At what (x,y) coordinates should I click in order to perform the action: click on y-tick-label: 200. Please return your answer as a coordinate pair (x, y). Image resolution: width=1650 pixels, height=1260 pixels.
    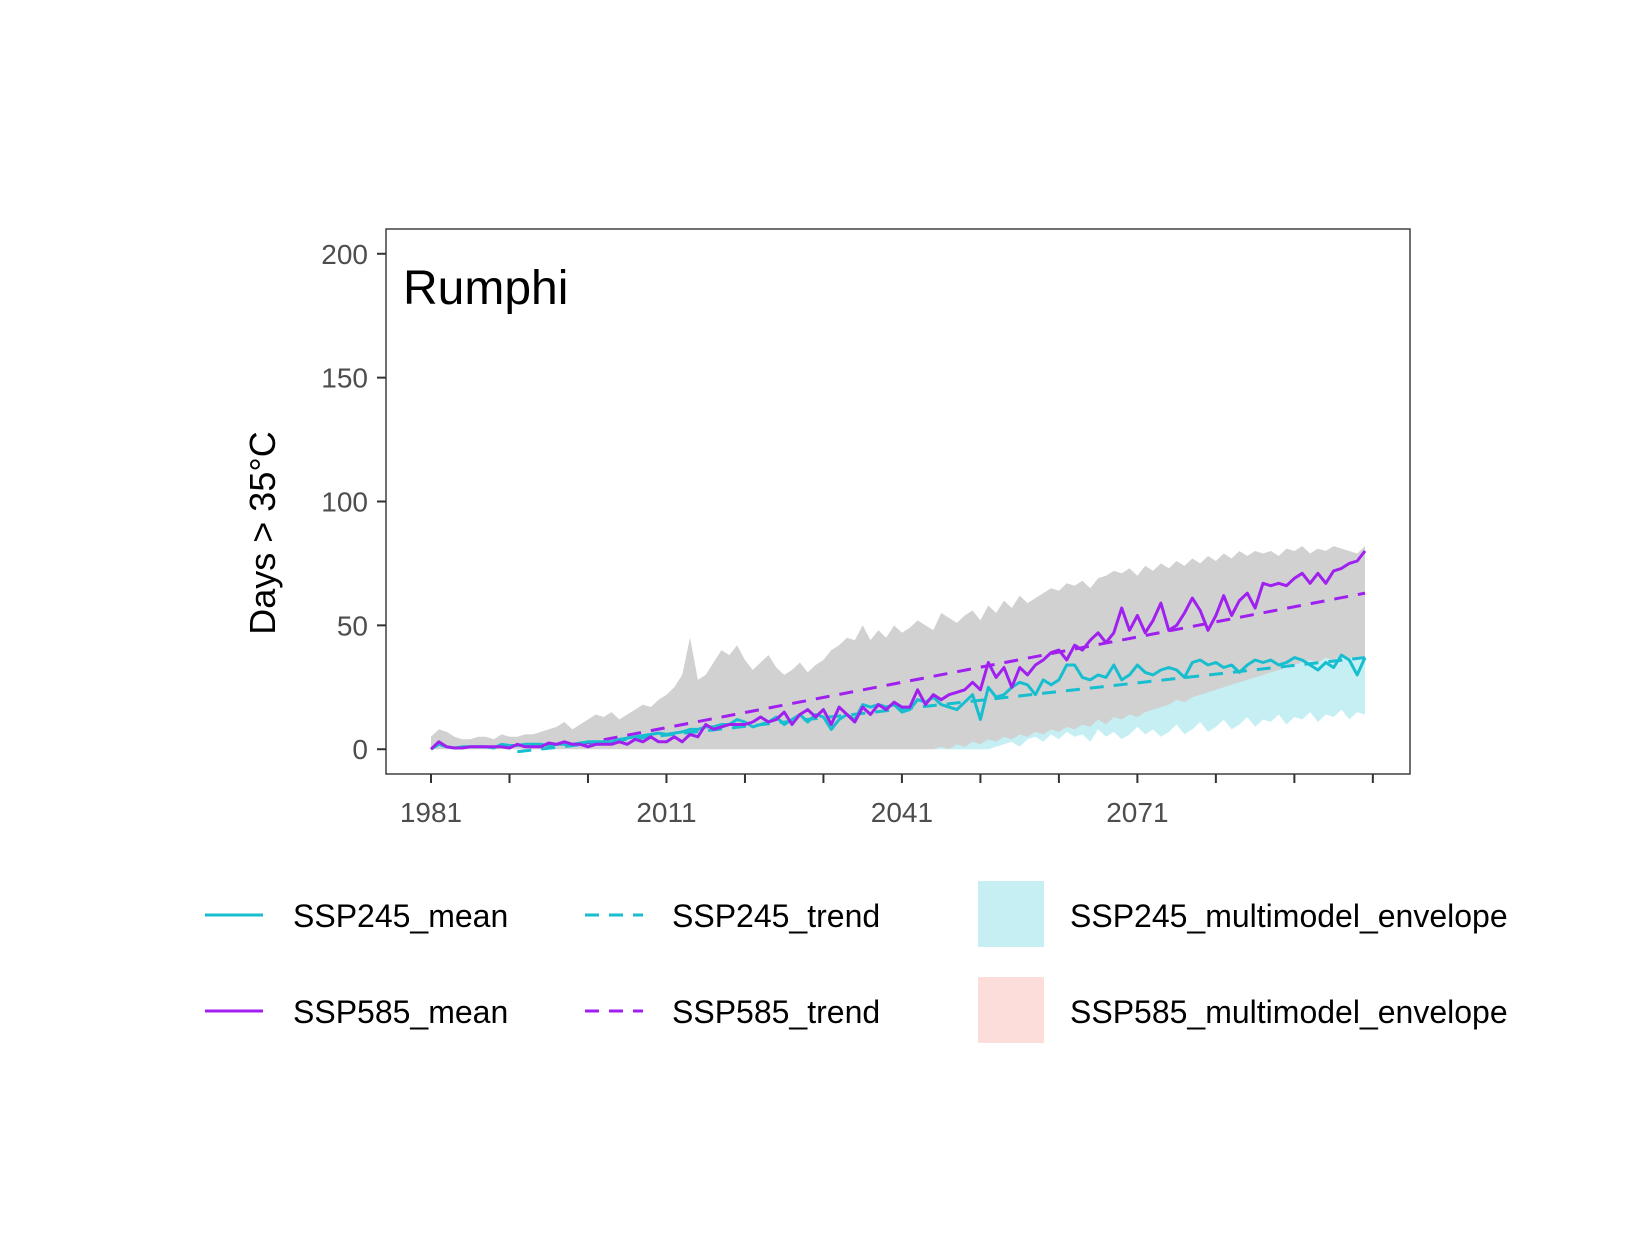
    Looking at the image, I should click on (344, 254).